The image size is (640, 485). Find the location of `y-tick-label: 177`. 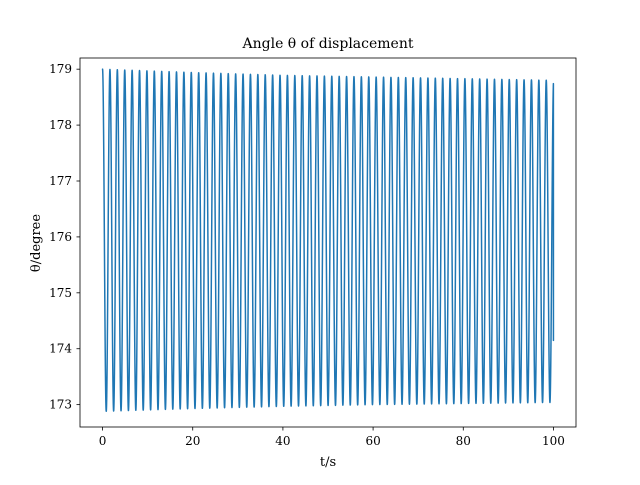

y-tick-label: 177 is located at coordinates (60, 181).